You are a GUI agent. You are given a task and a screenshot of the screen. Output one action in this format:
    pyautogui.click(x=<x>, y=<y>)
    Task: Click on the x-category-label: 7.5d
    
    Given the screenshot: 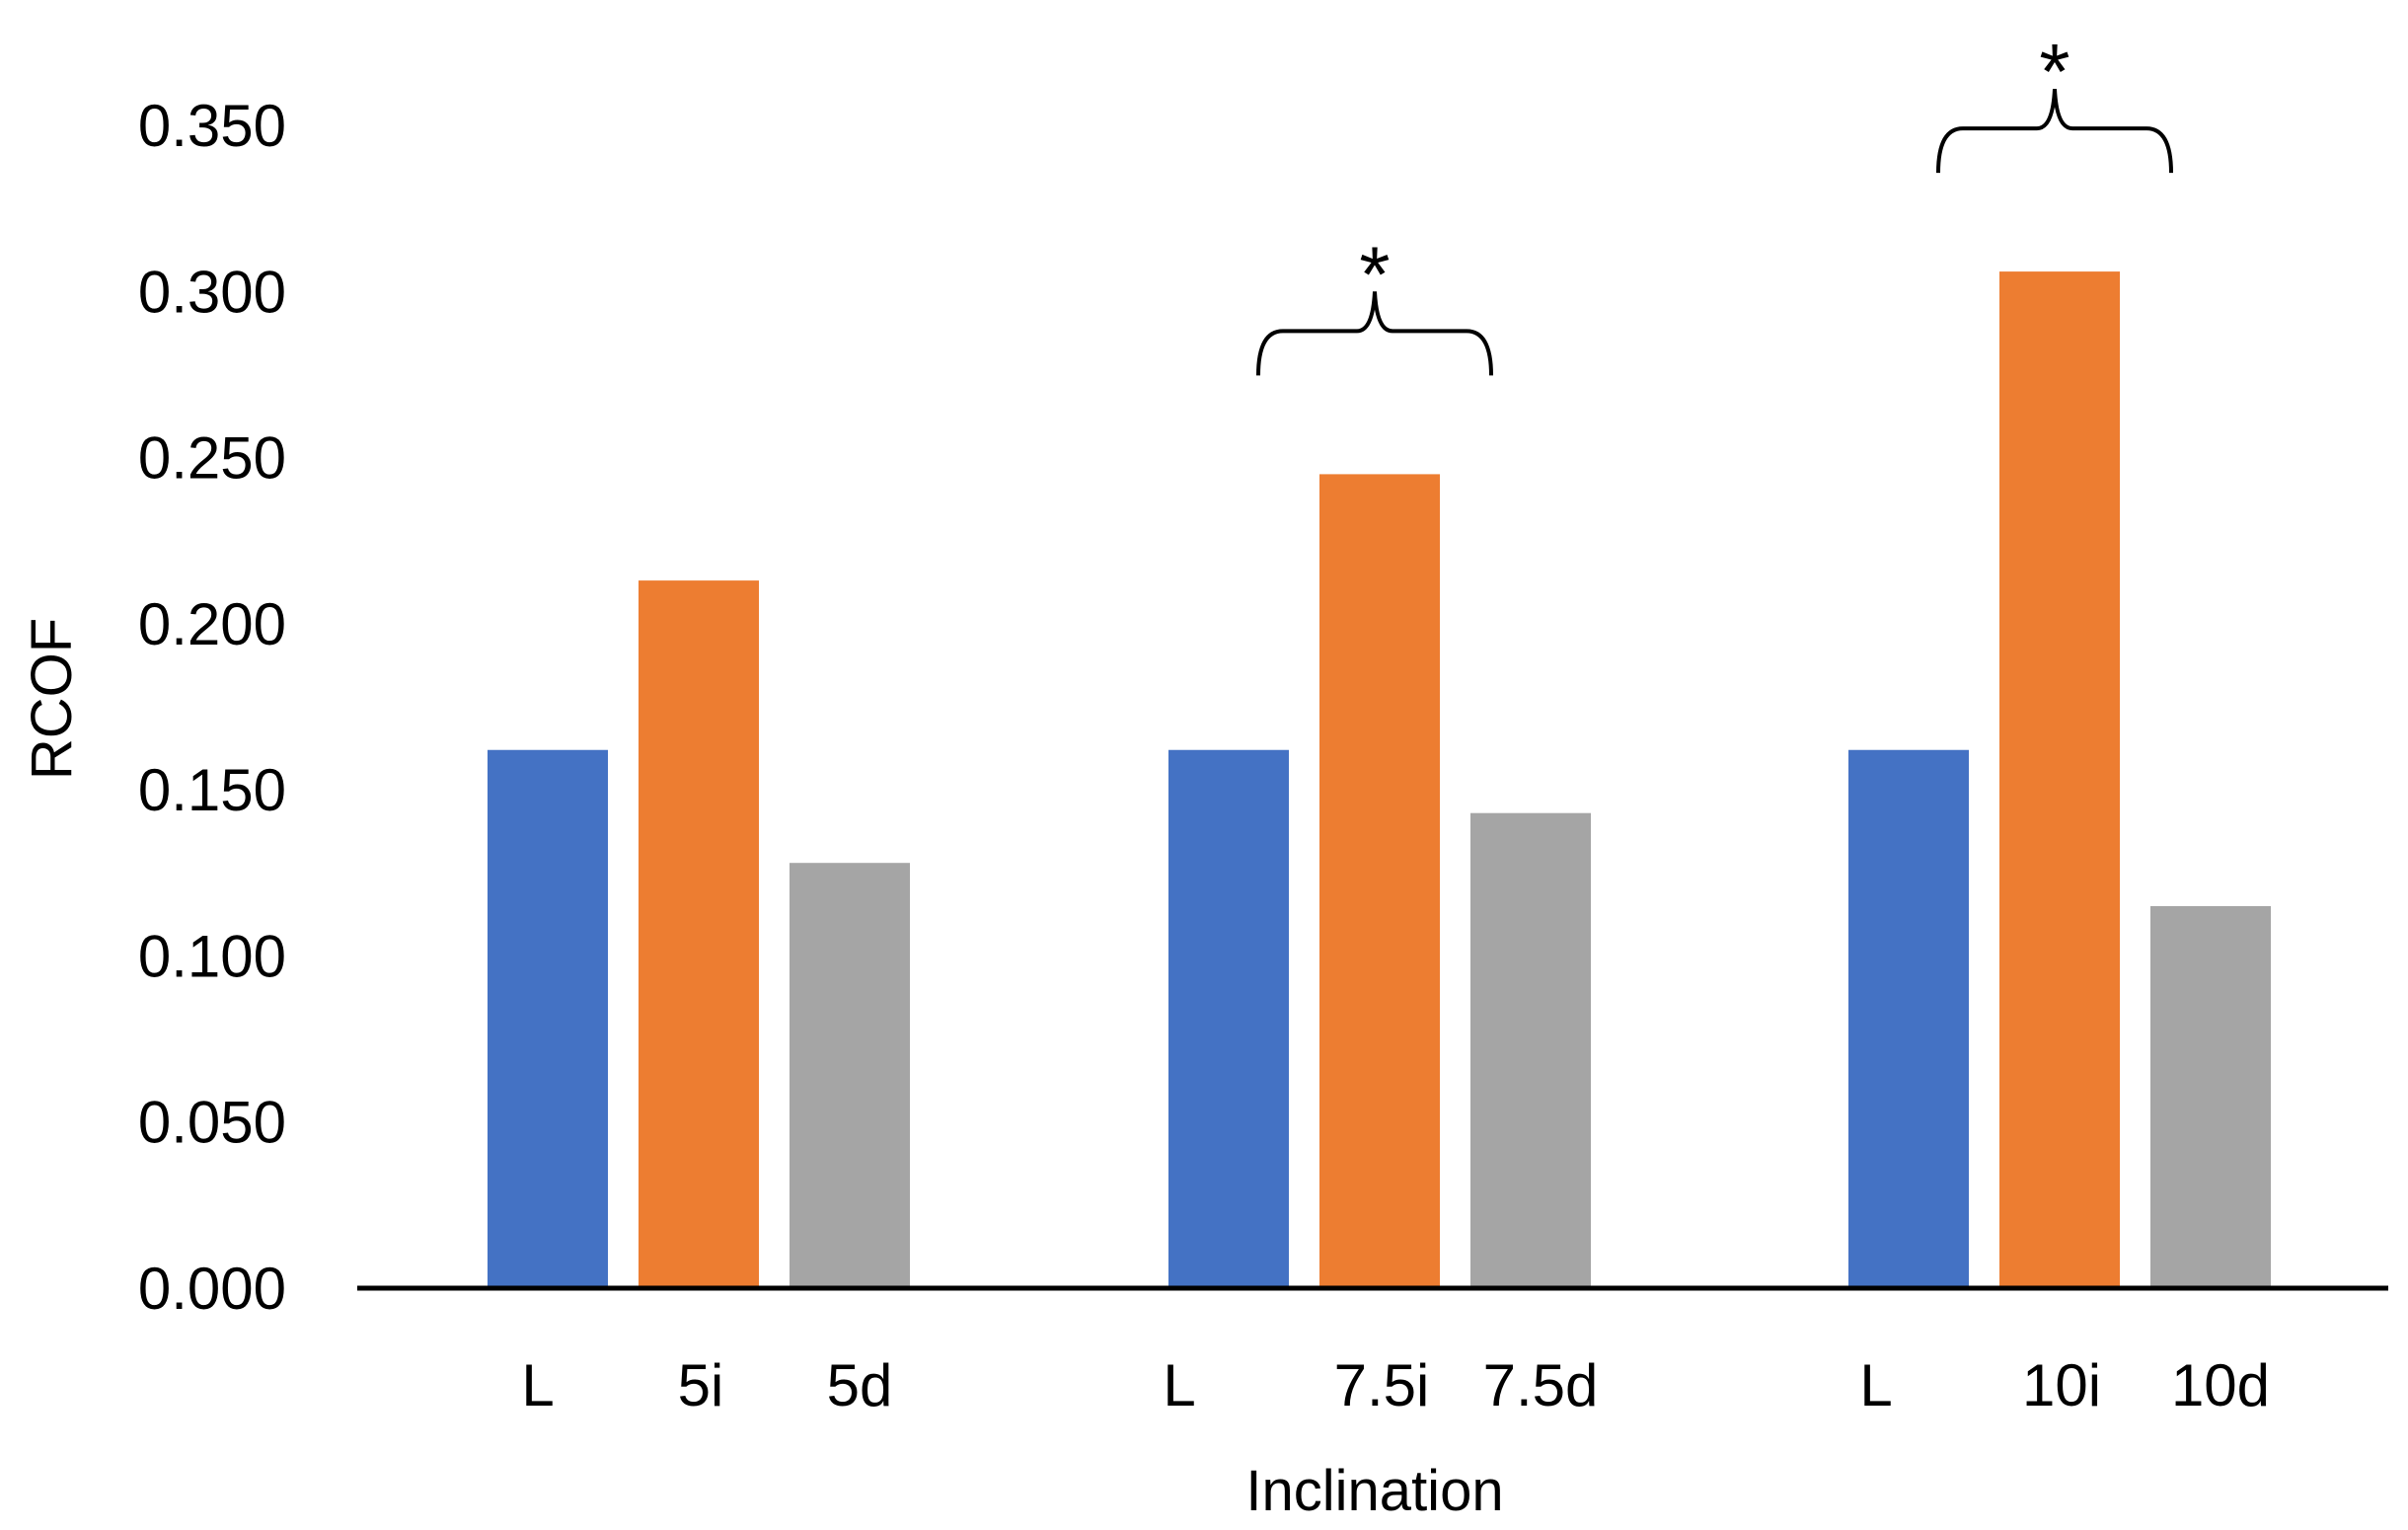 What is the action you would take?
    pyautogui.click(x=1541, y=1385)
    